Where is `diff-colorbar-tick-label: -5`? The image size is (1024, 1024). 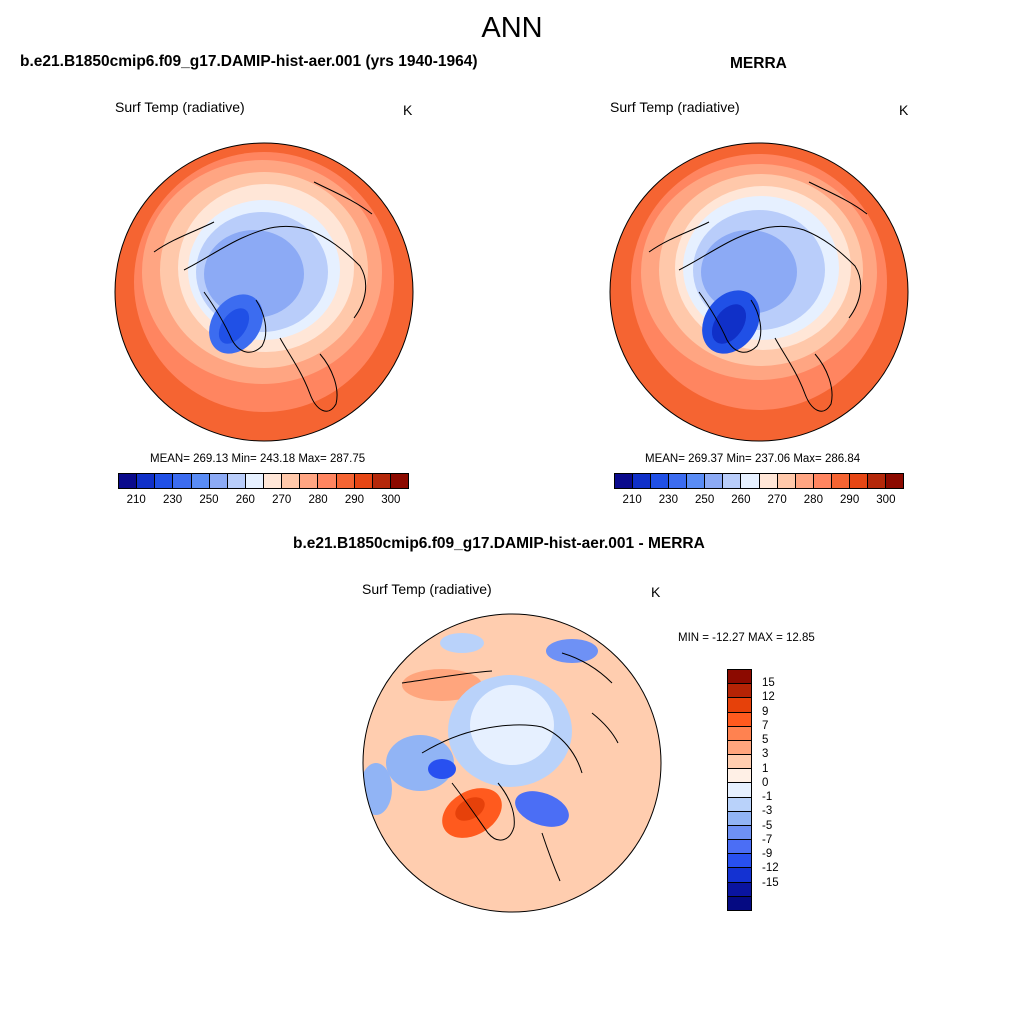 diff-colorbar-tick-label: -5 is located at coordinates (767, 825).